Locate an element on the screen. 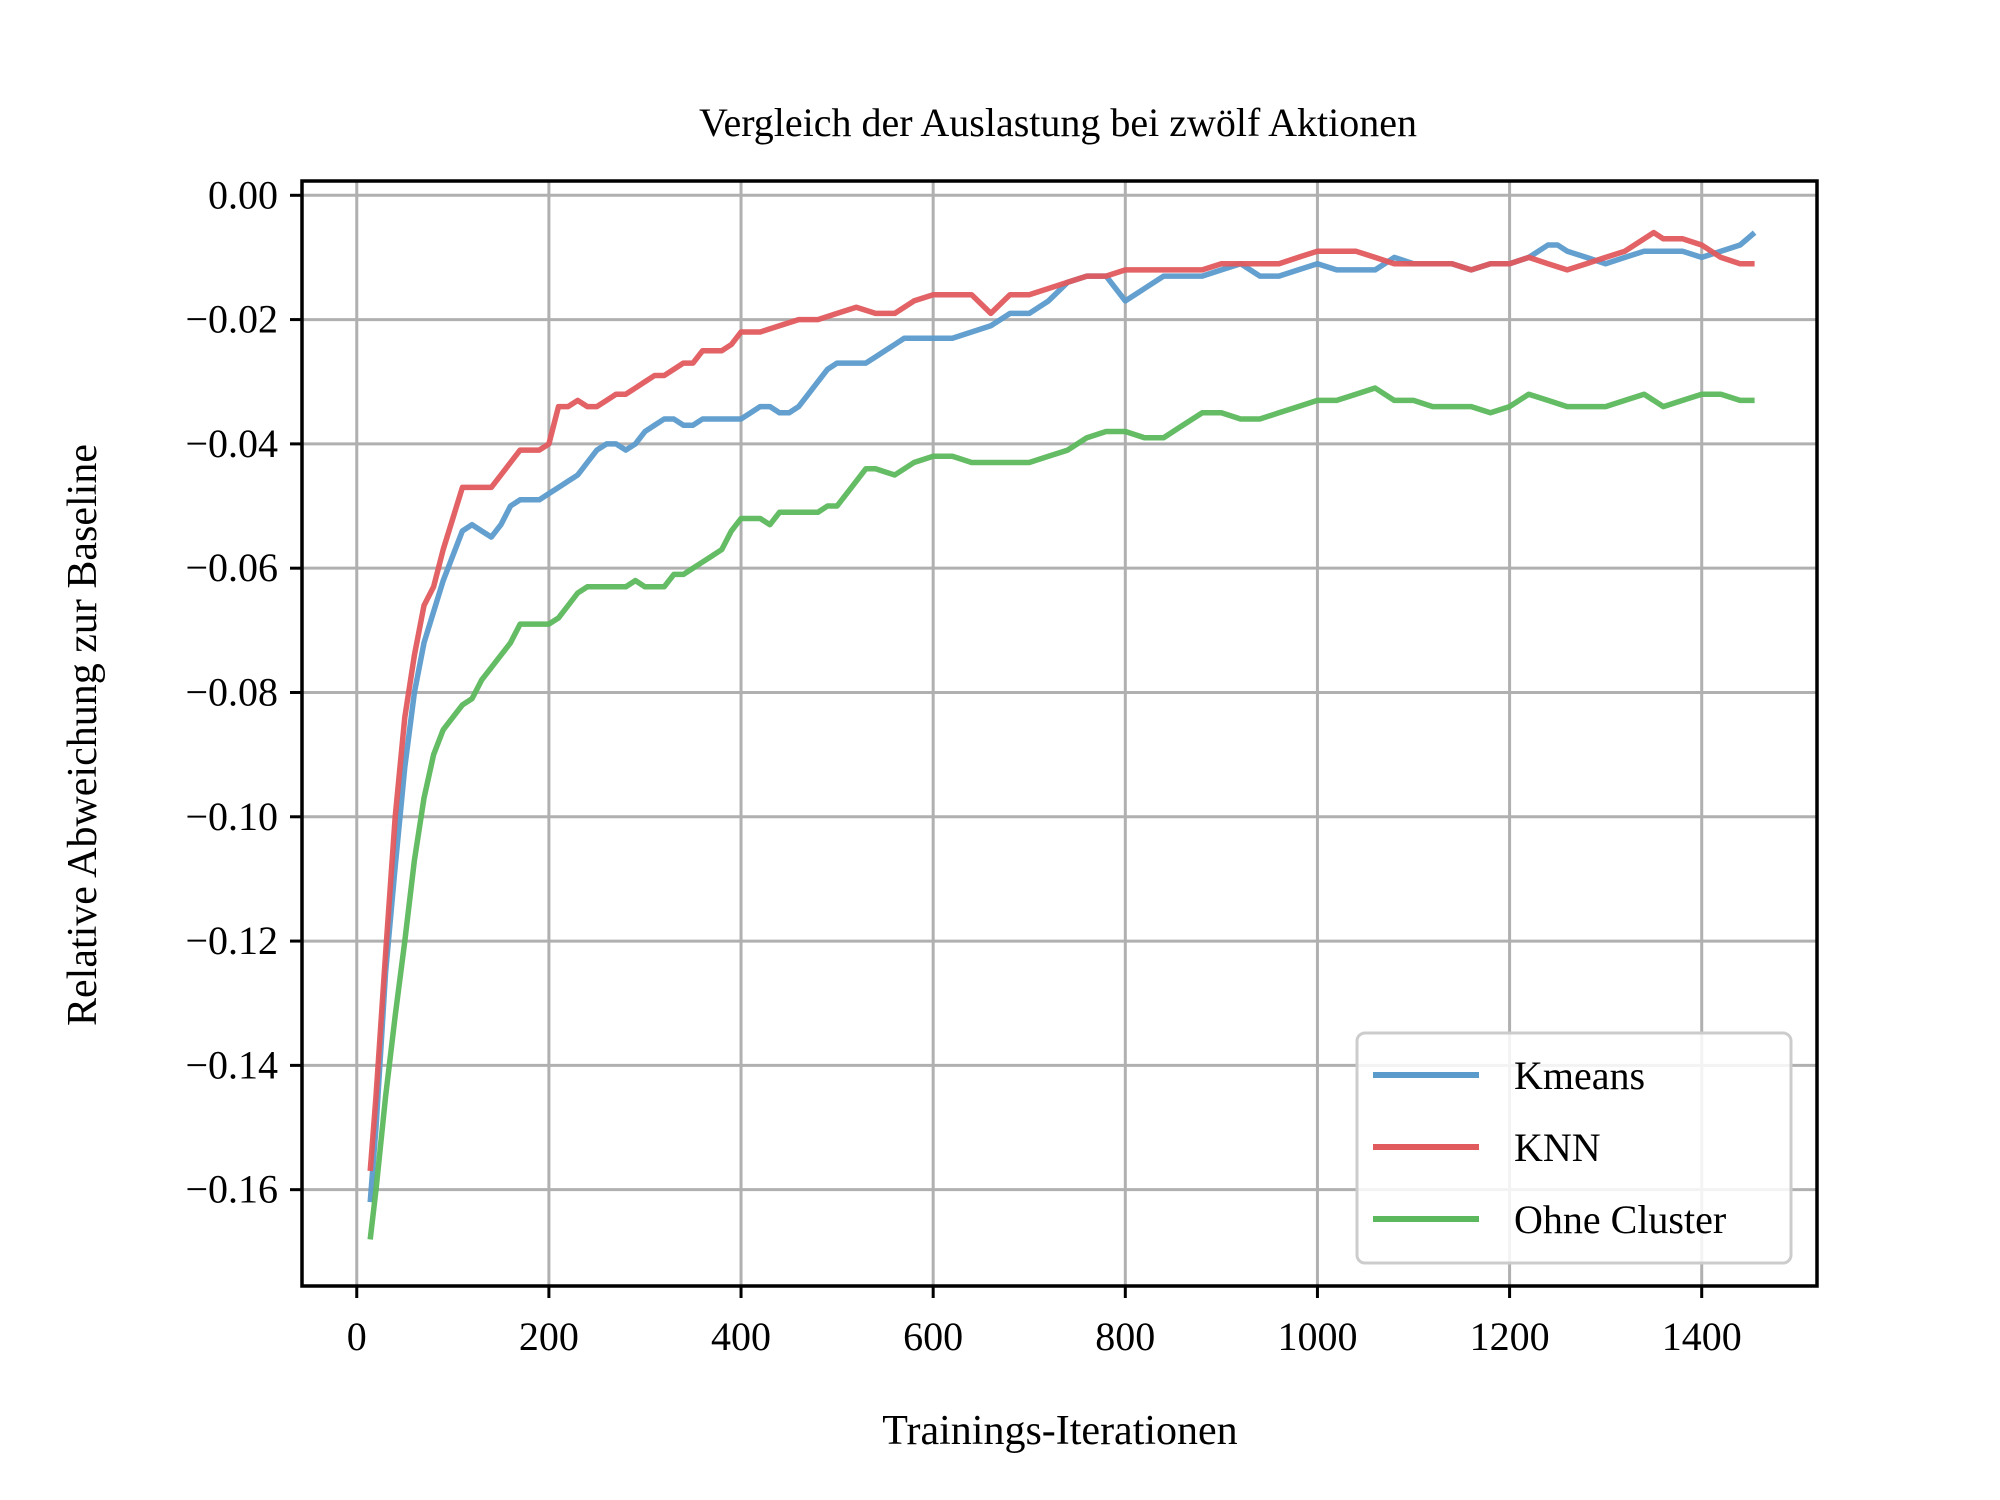  y-tick-label: 0.00 is located at coordinates (243, 194).